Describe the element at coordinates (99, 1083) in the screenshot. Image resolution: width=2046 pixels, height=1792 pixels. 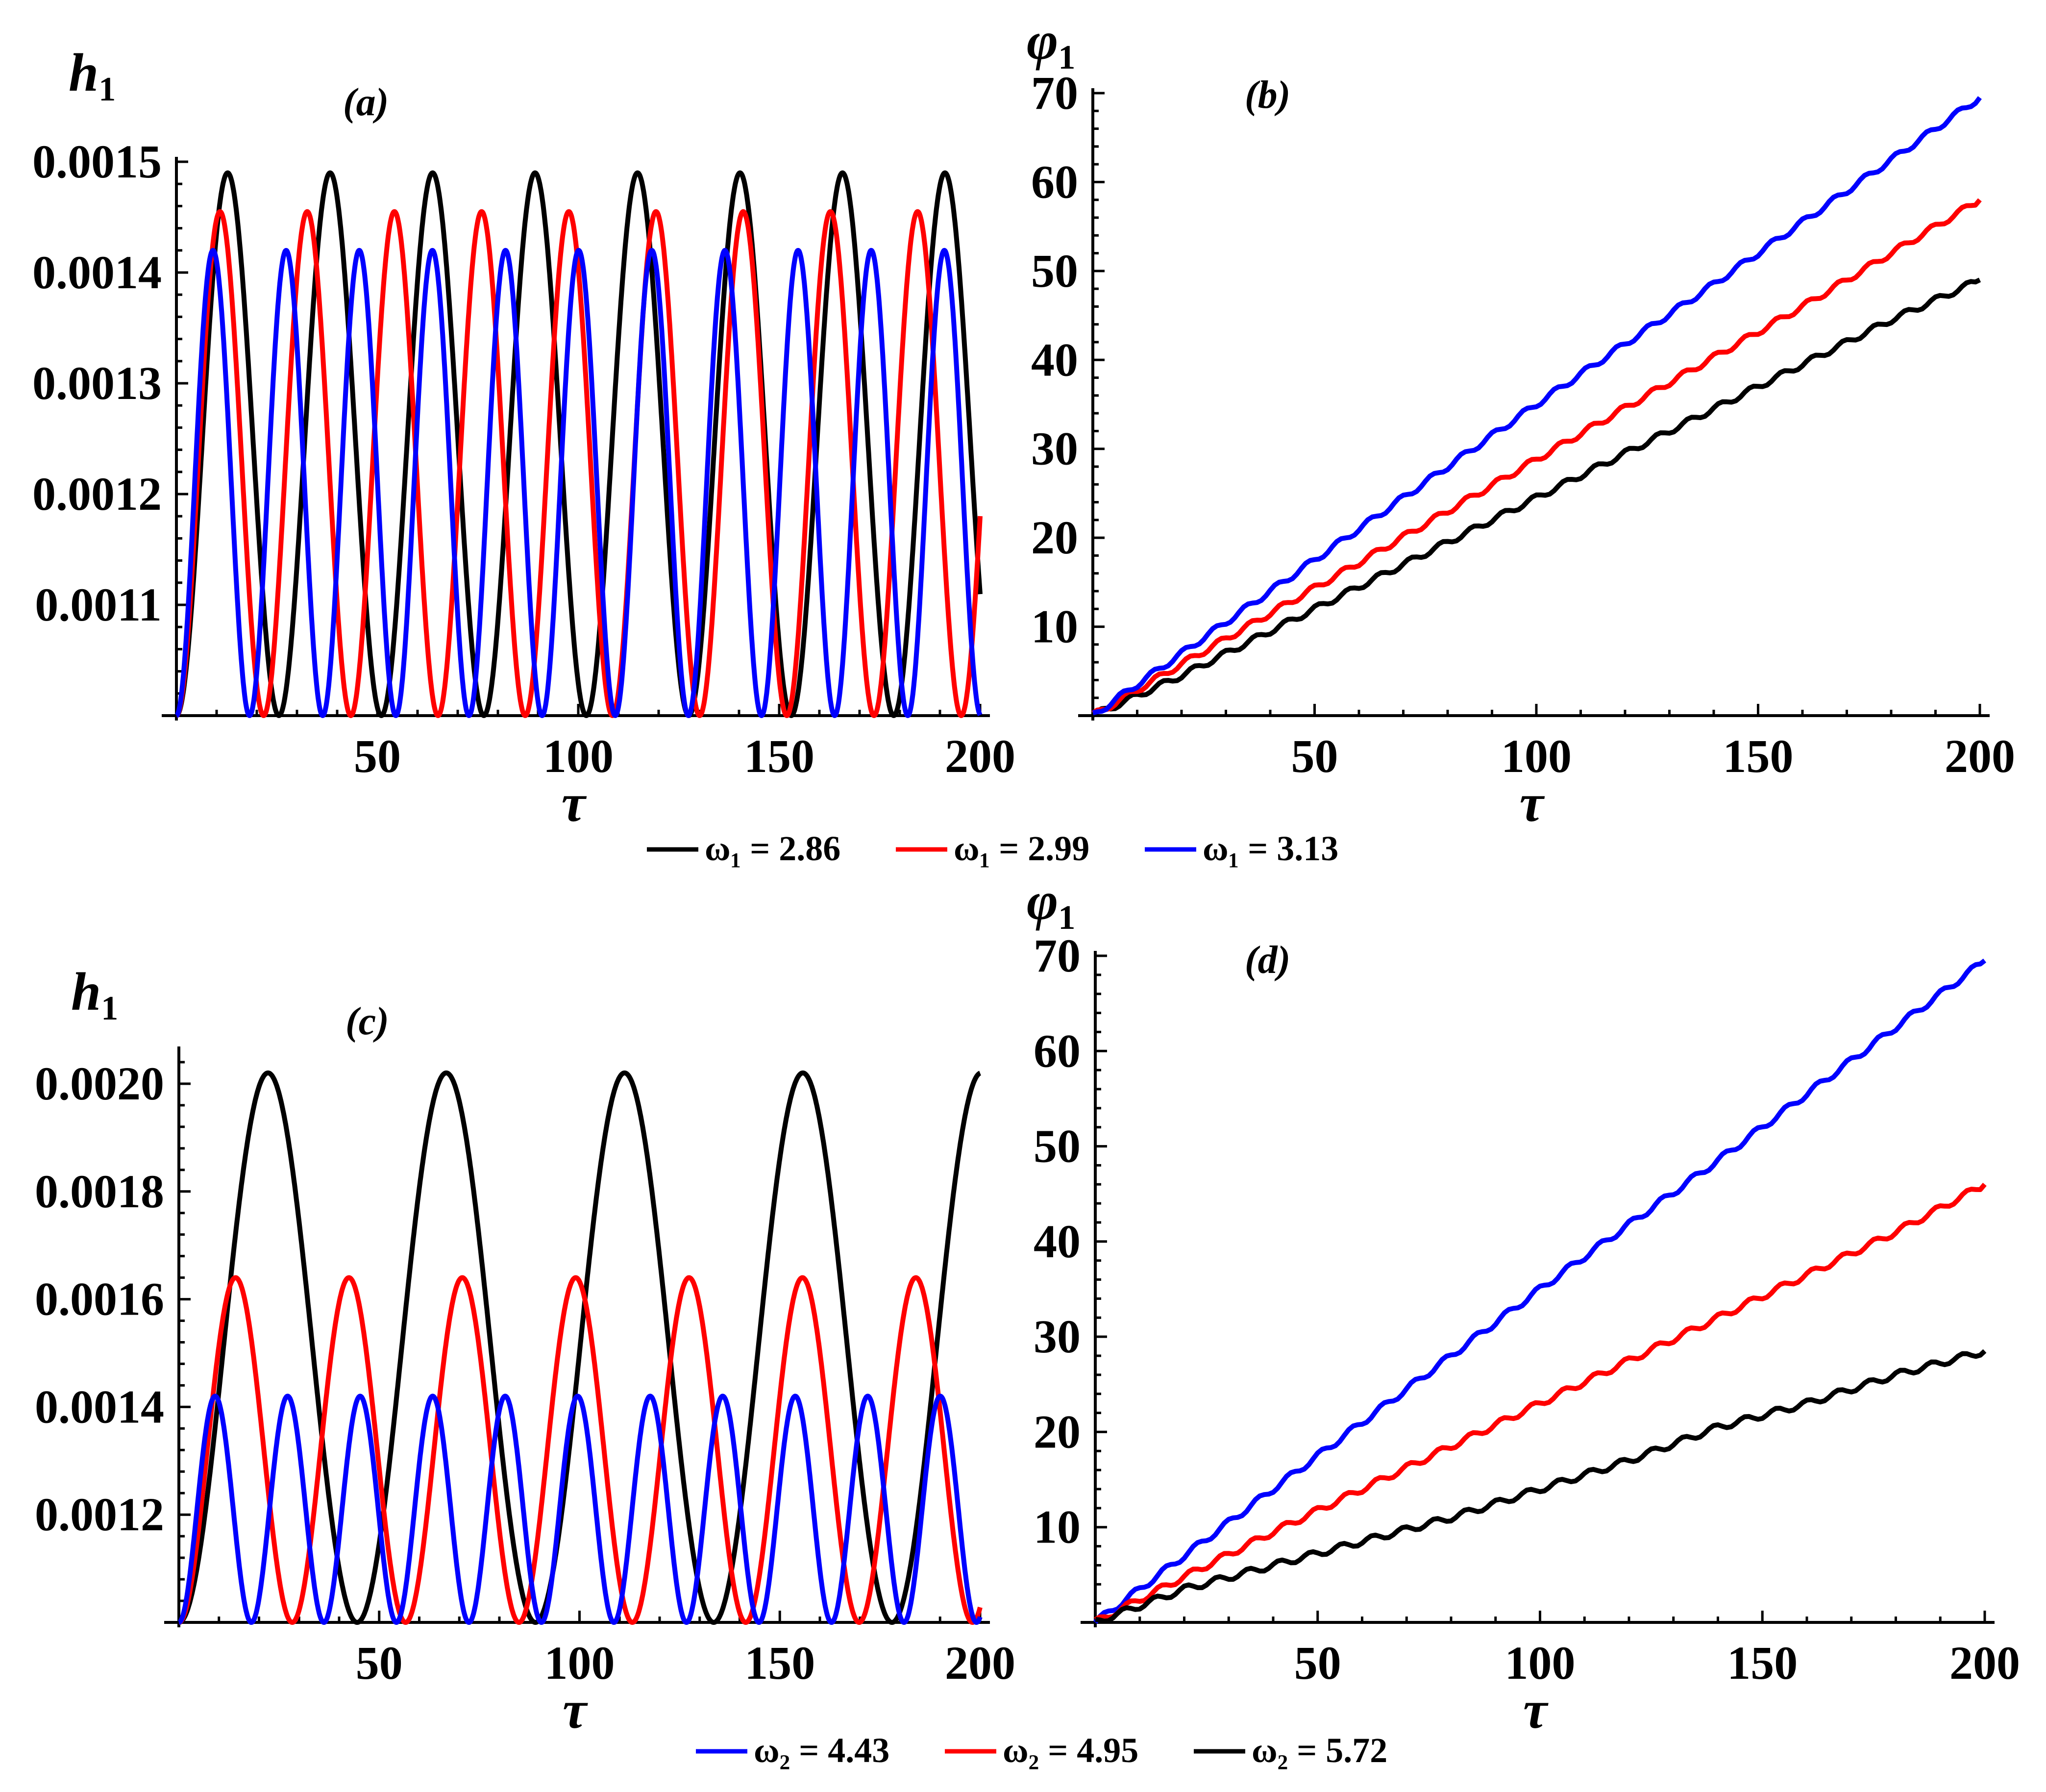
I see `y-tick-label: 0.0020` at that location.